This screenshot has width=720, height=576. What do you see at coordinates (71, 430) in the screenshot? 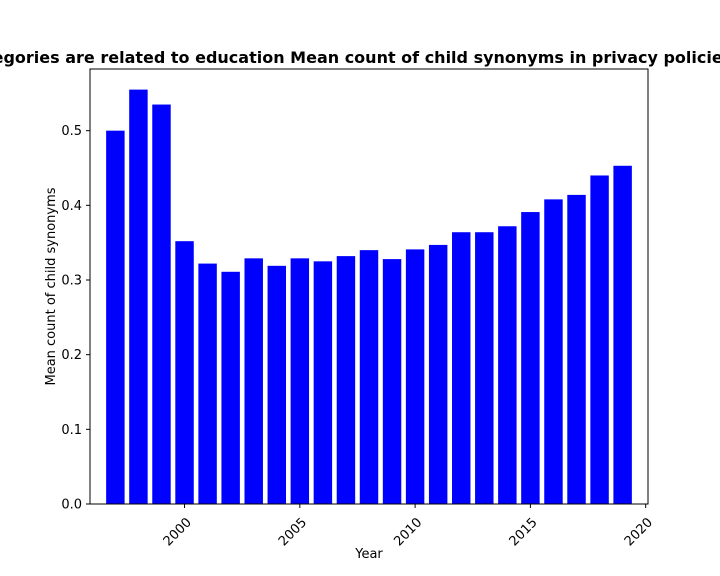
I see `y-tick-label-0.1: 0.1` at bounding box center [71, 430].